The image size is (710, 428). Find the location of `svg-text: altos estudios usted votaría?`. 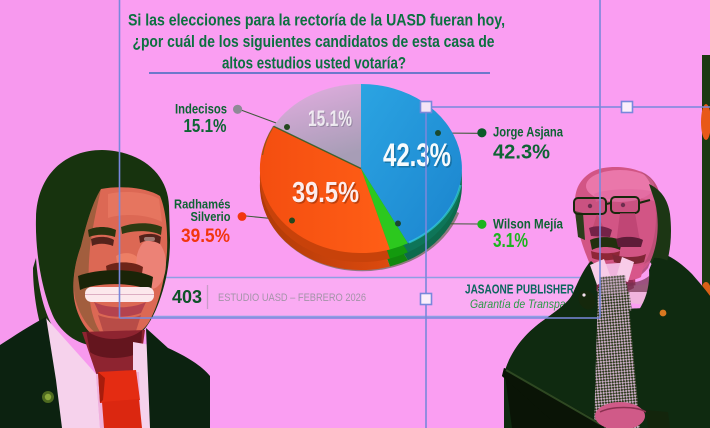

svg-text: altos estudios usted votaría? is located at coordinates (314, 64).